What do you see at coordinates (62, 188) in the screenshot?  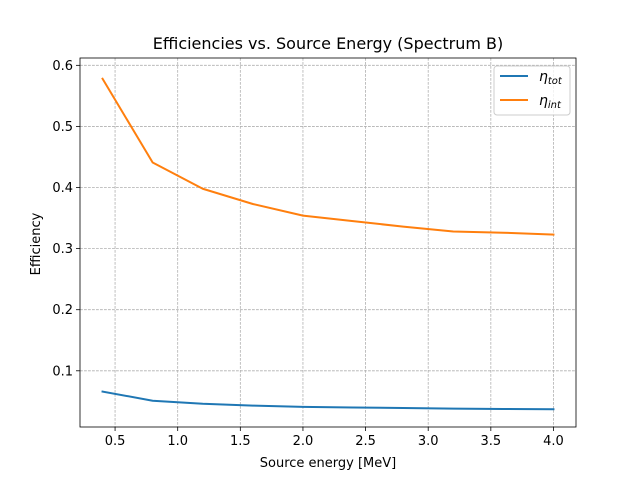 I see `y-tick-label: 0.4` at bounding box center [62, 188].